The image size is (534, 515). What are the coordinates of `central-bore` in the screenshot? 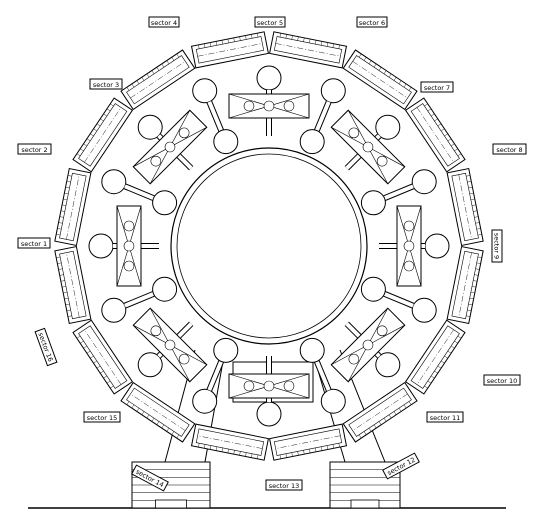 It's located at (269, 246).